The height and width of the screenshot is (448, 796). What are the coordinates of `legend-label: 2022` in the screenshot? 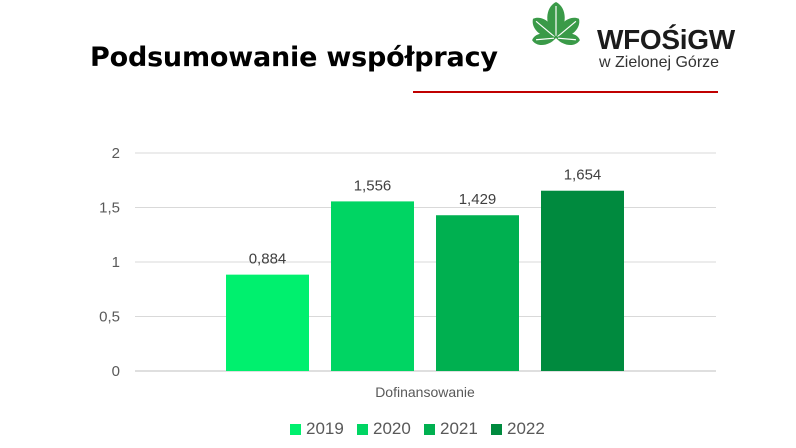 It's located at (526, 428).